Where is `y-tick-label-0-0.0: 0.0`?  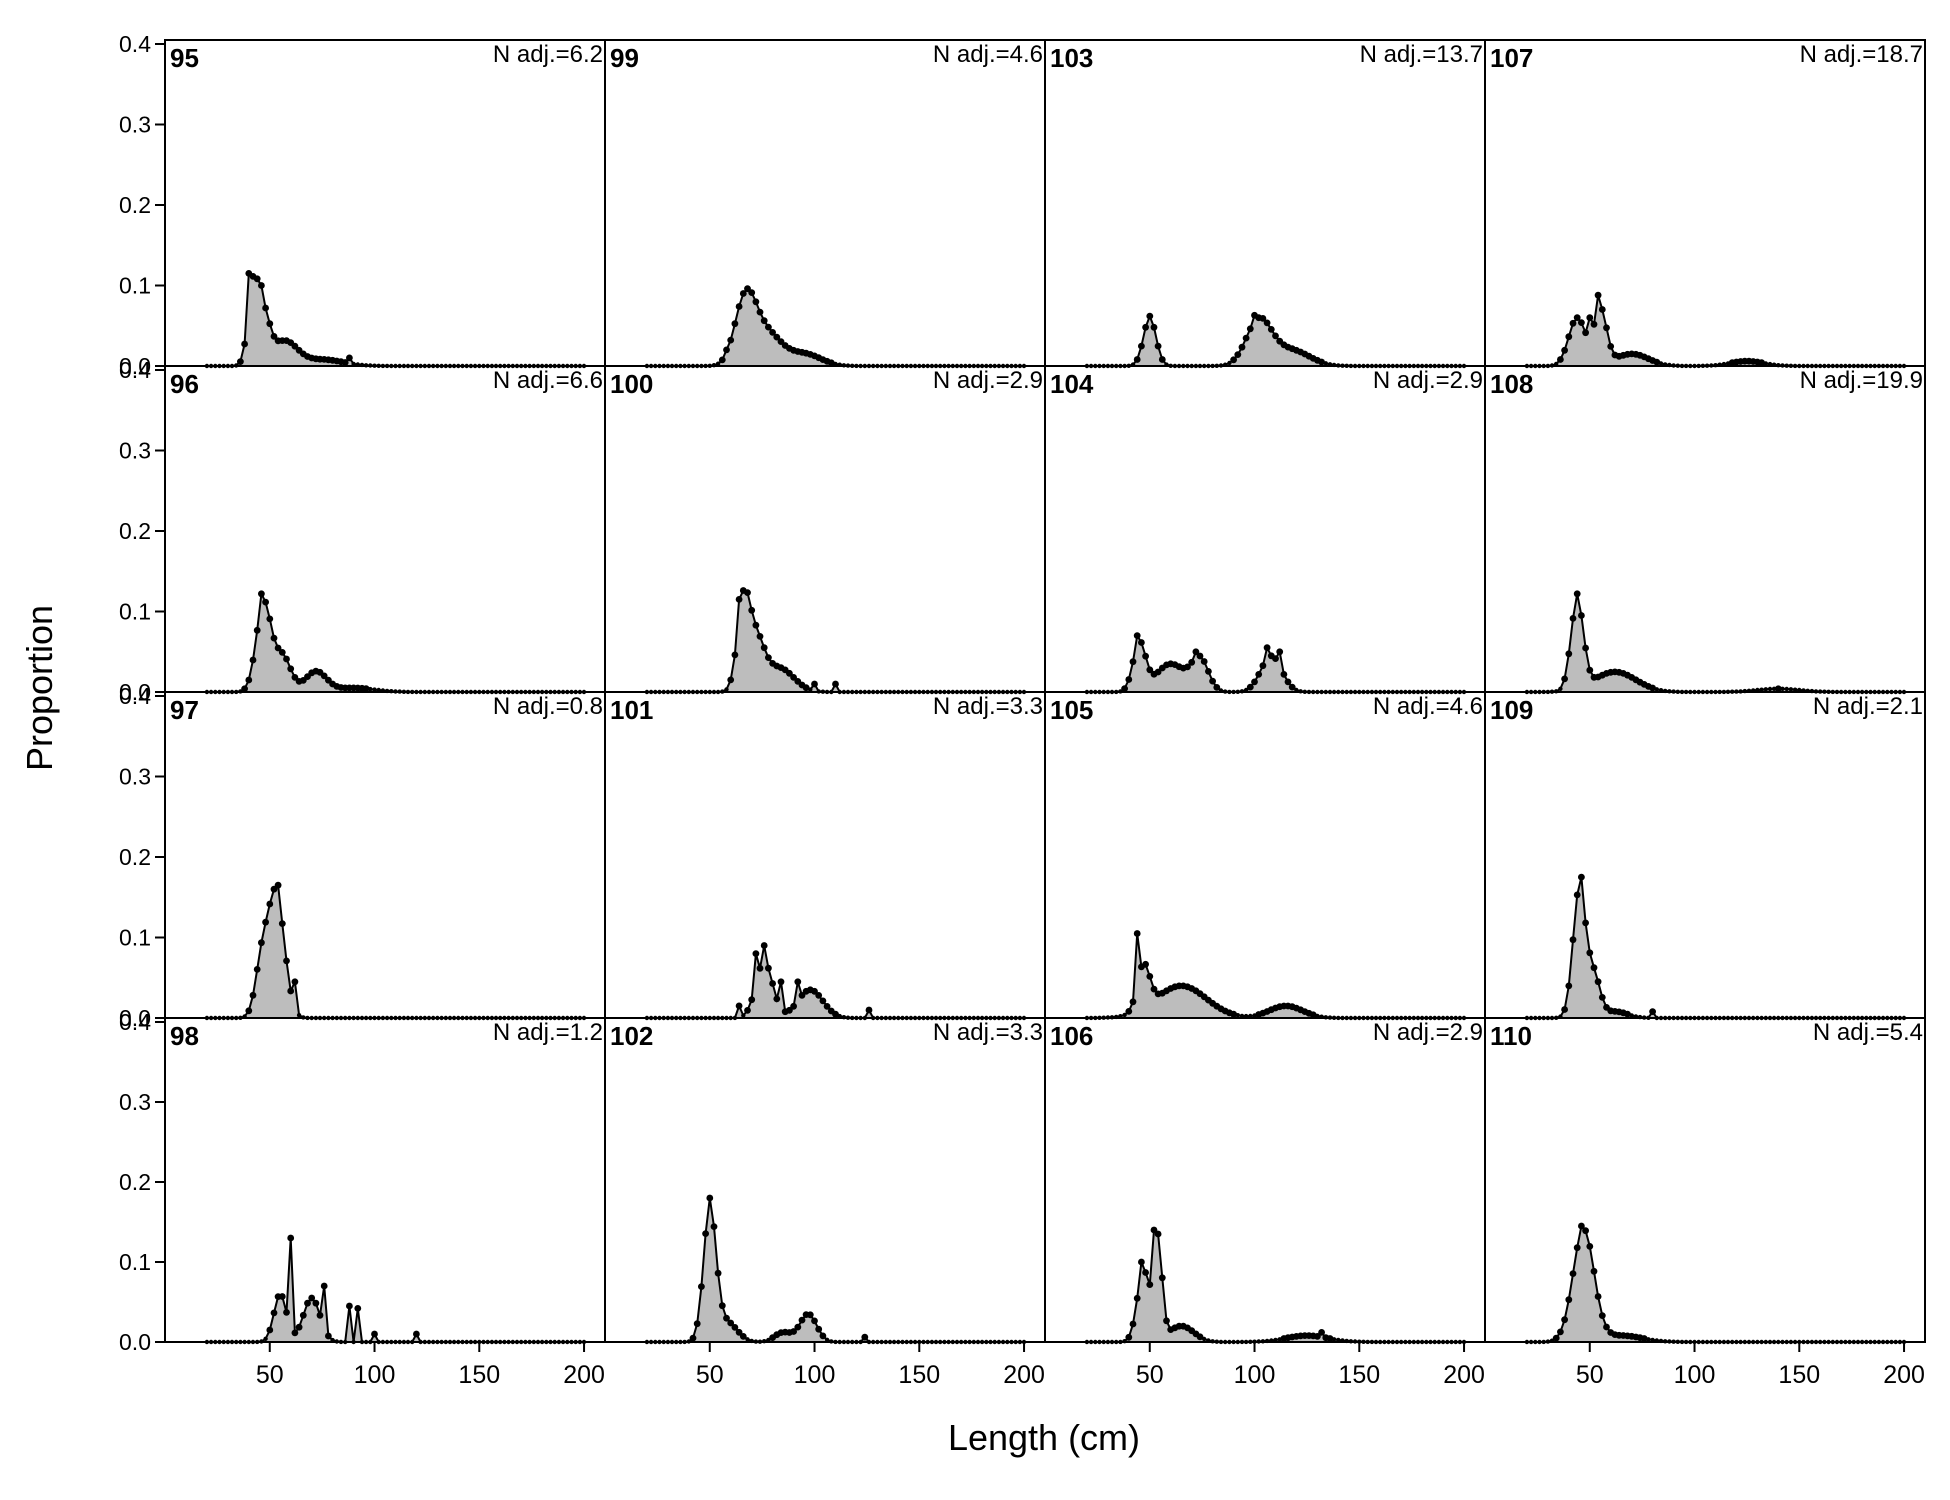 y-tick-label-0-0.0: 0.0 is located at coordinates (135, 366).